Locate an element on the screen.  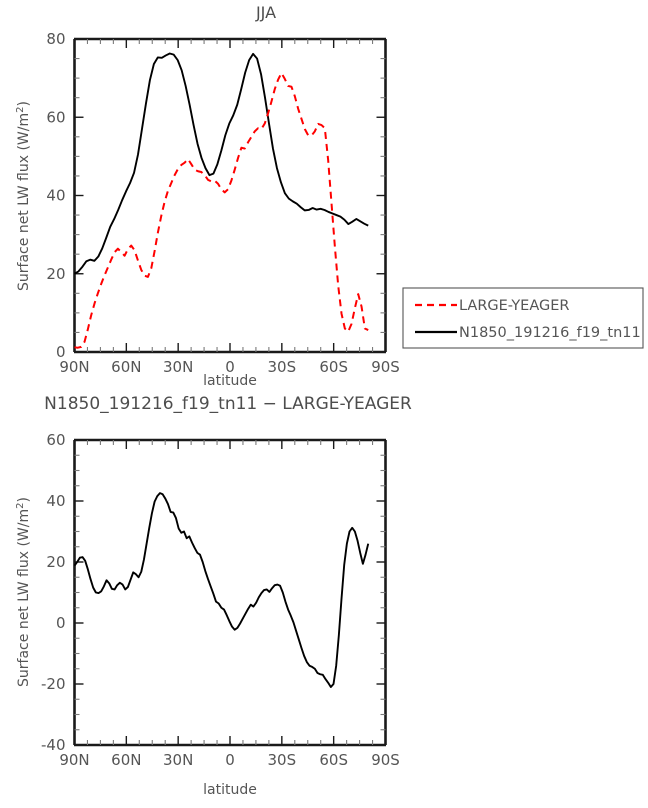
legend: LARGE-YEAGER N1850_191216_f19_tn11 is located at coordinates (523, 318).